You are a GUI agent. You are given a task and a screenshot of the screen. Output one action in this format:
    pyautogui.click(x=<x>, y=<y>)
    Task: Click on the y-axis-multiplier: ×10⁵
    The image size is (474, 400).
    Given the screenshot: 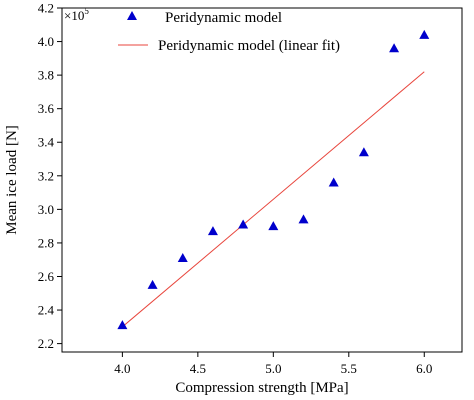 What is the action you would take?
    pyautogui.click(x=76, y=14)
    